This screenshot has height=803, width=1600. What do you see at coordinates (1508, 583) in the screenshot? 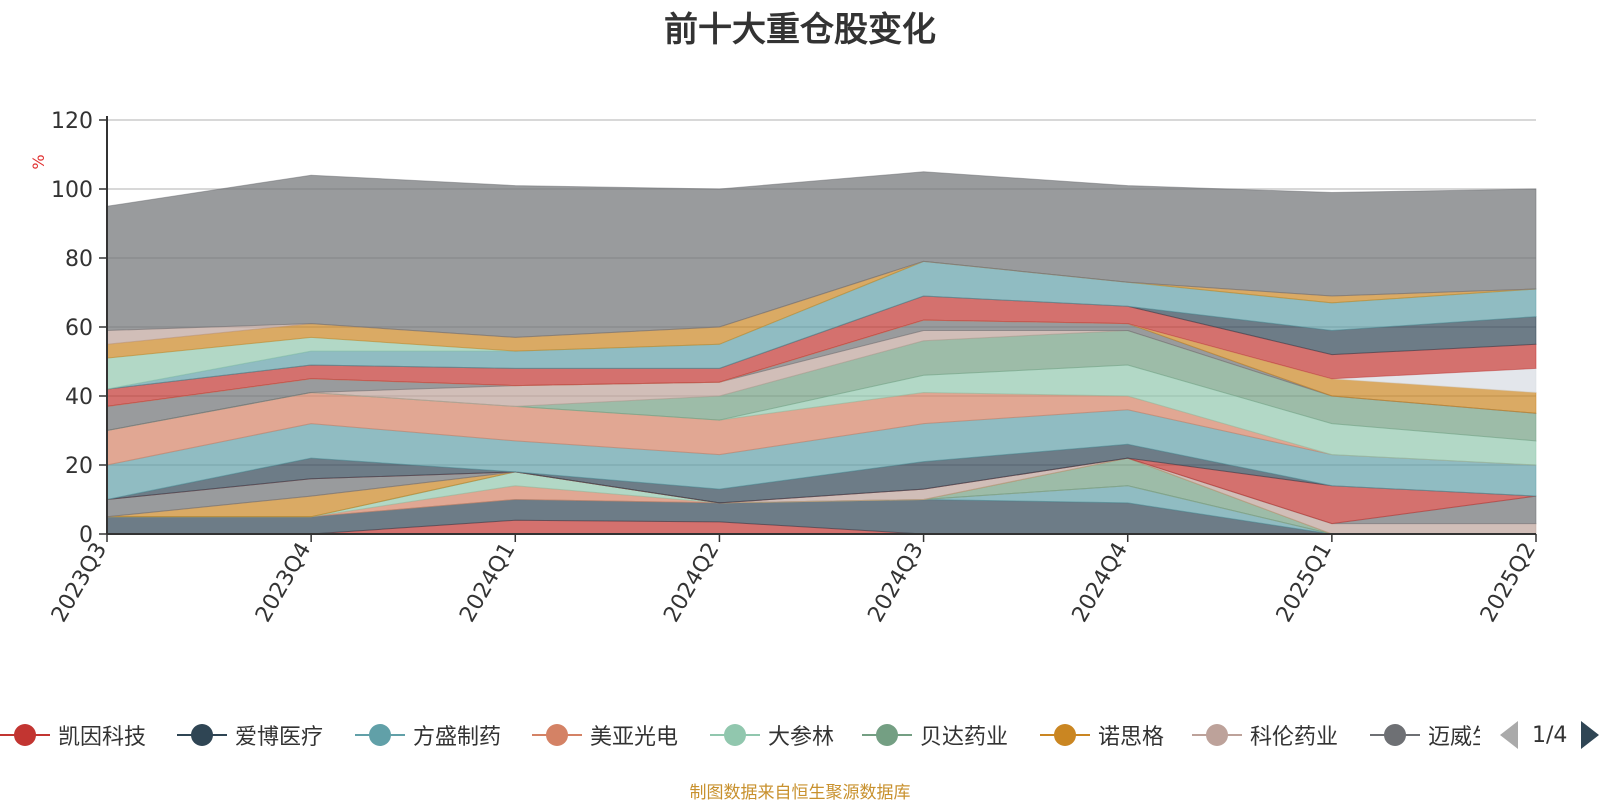
I see `x-tick-label: 2025Q2` at bounding box center [1508, 583].